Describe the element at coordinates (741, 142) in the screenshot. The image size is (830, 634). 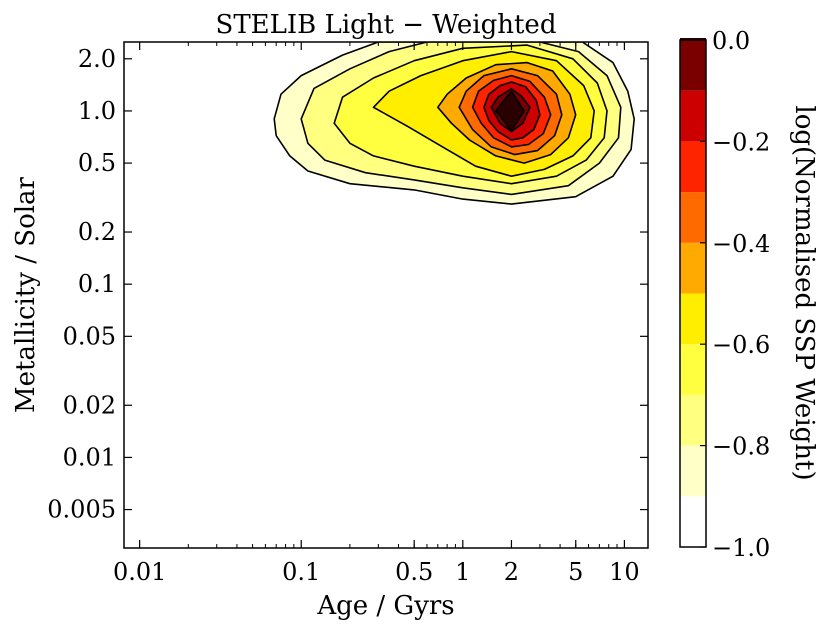
I see `colorbar-tick-label: −0.2` at that location.